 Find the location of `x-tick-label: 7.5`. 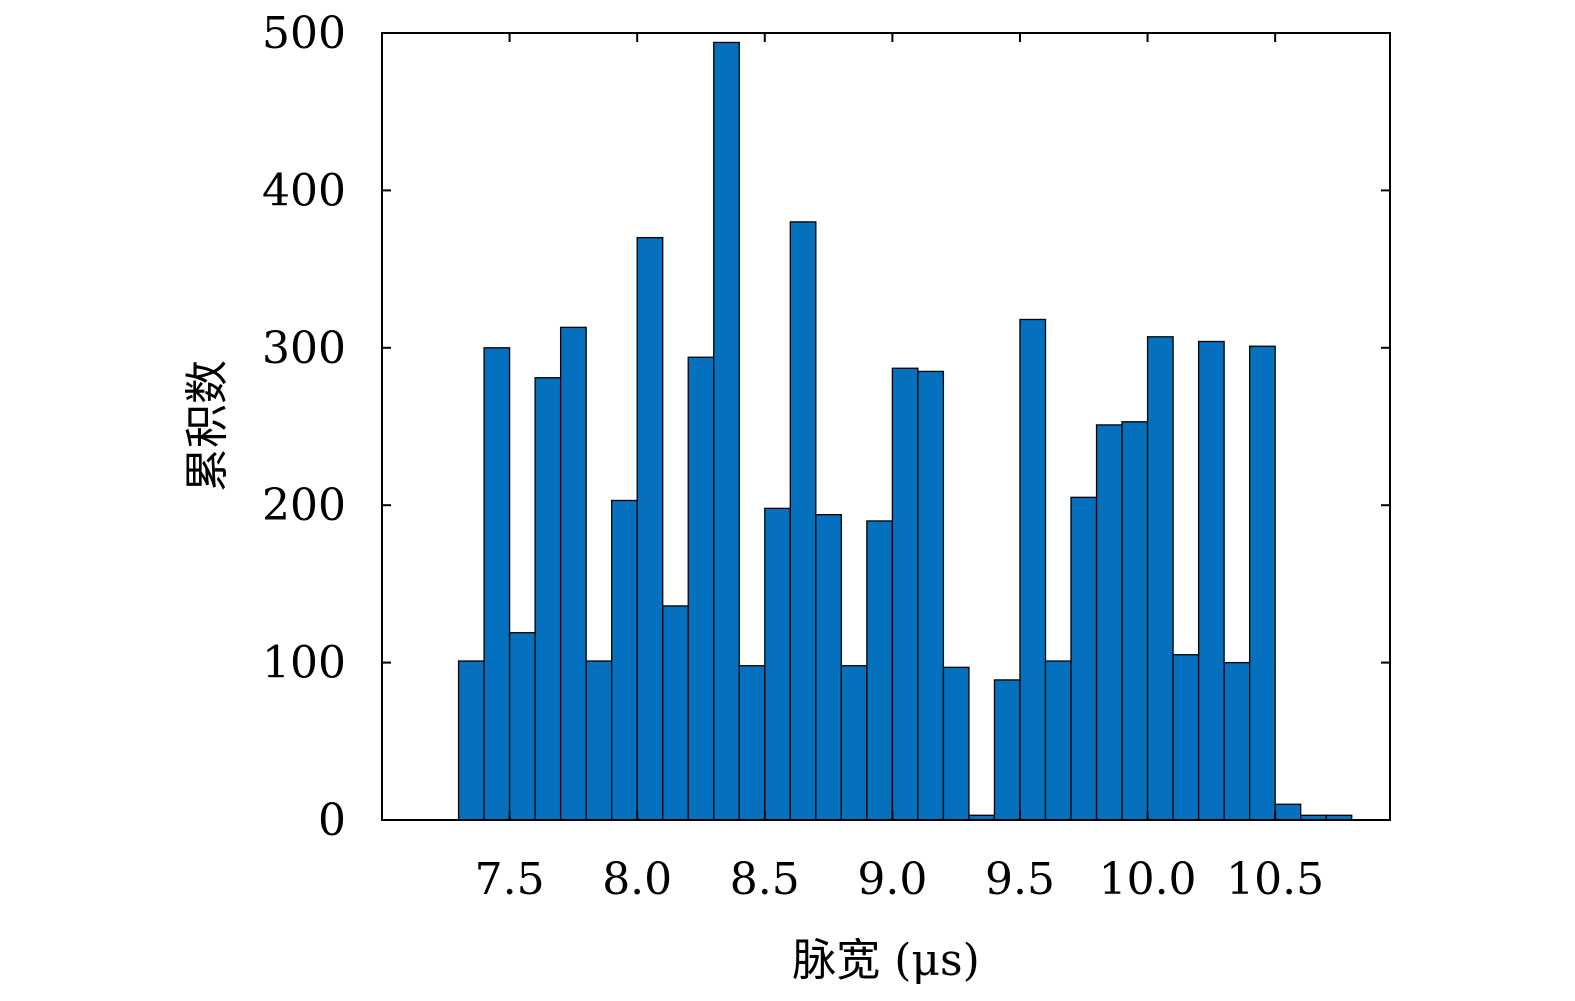

x-tick-label: 7.5 is located at coordinates (510, 879).